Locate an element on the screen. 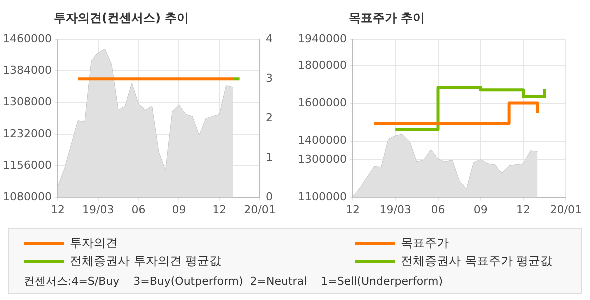  y2-tick-label: 3 is located at coordinates (269, 79).